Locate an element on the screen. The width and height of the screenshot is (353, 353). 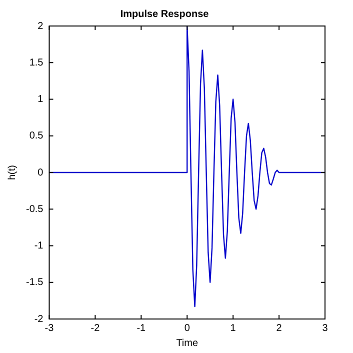
x-tick-label: 2 is located at coordinates (279, 328).